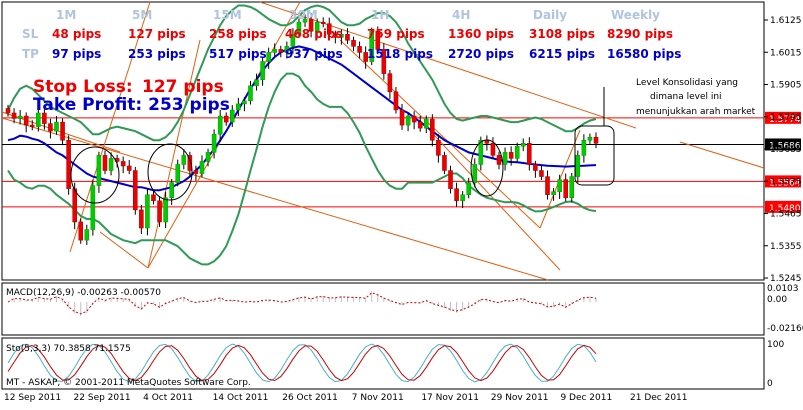  I want to click on macd-label: MACD(12,26,9) -0.00263 -0.00570, so click(83, 293).